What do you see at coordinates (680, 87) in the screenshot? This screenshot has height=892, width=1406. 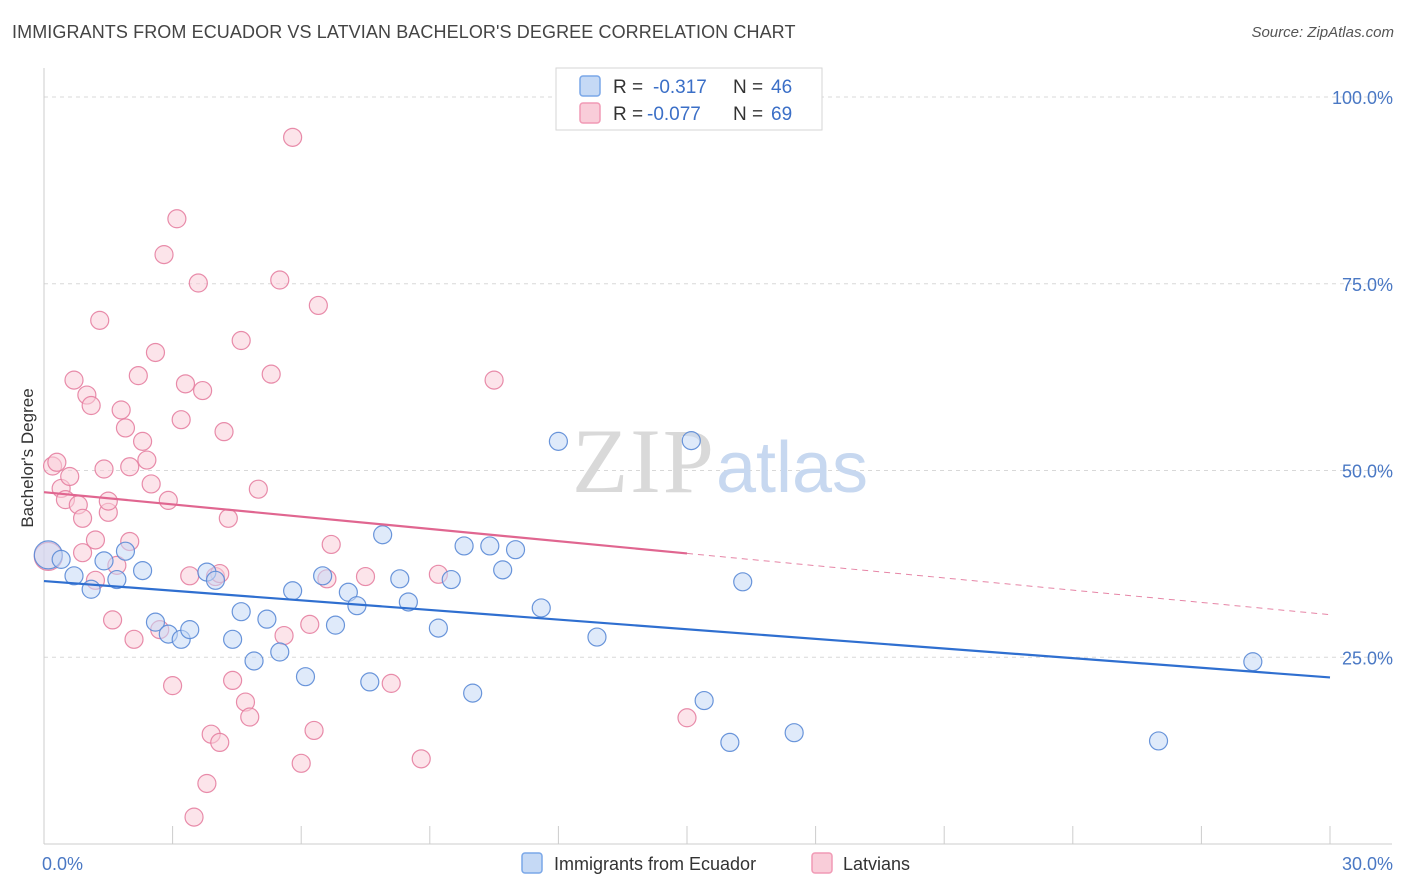 I see `legend-r-value-1: -0.317` at bounding box center [680, 87].